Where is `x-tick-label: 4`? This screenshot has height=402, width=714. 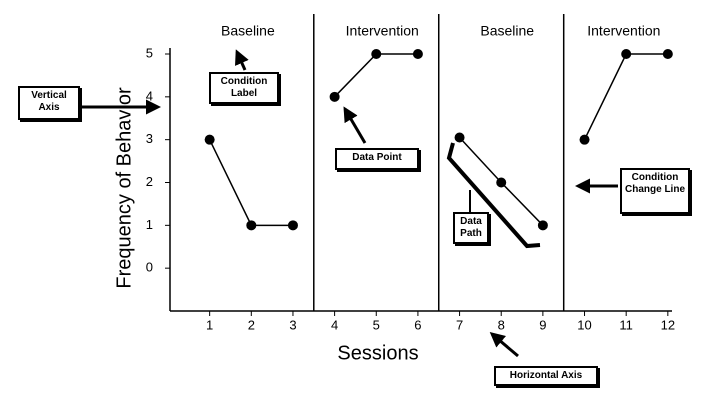
x-tick-label: 4 is located at coordinates (334, 324).